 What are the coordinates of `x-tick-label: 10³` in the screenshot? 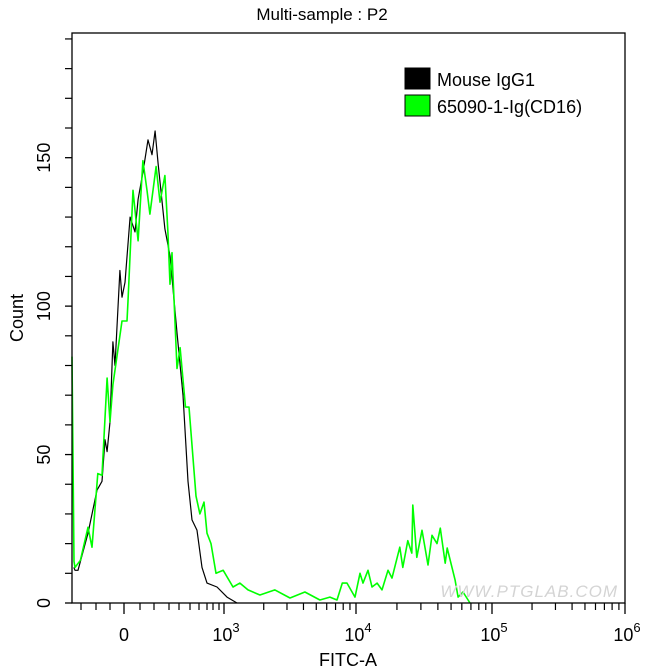 It's located at (225, 632).